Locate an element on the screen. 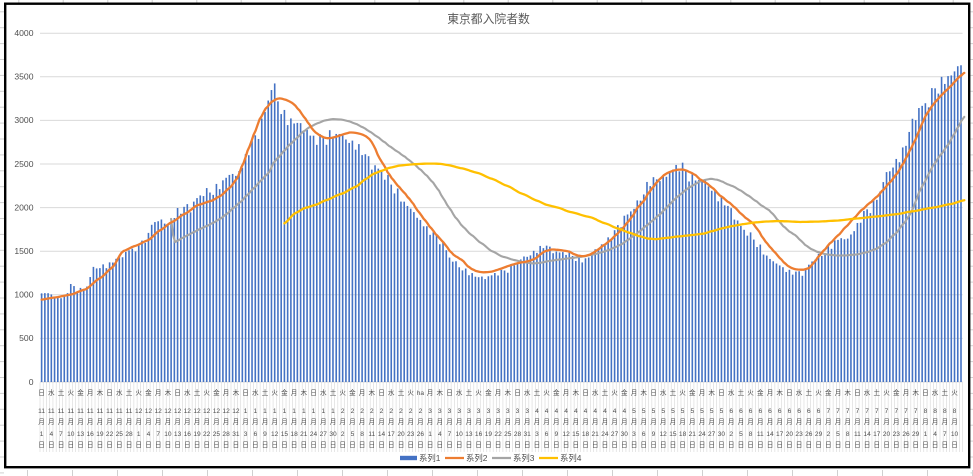 The height and width of the screenshot is (476, 973). svg-text: 水 is located at coordinates (731, 392).